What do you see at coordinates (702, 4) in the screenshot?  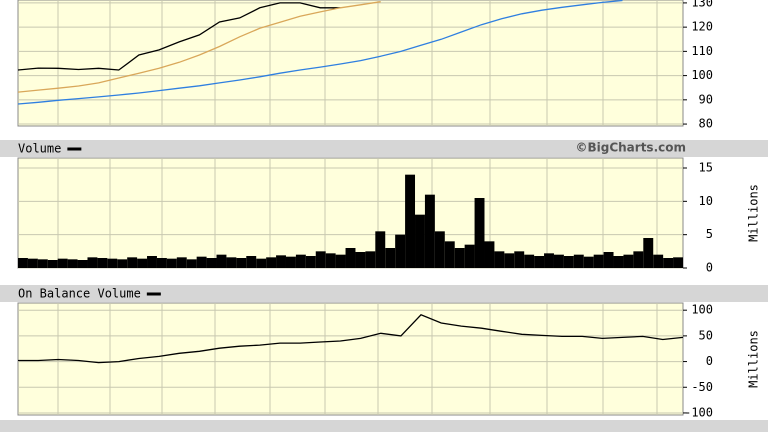 I see `y-tick-label: 130` at bounding box center [702, 4].